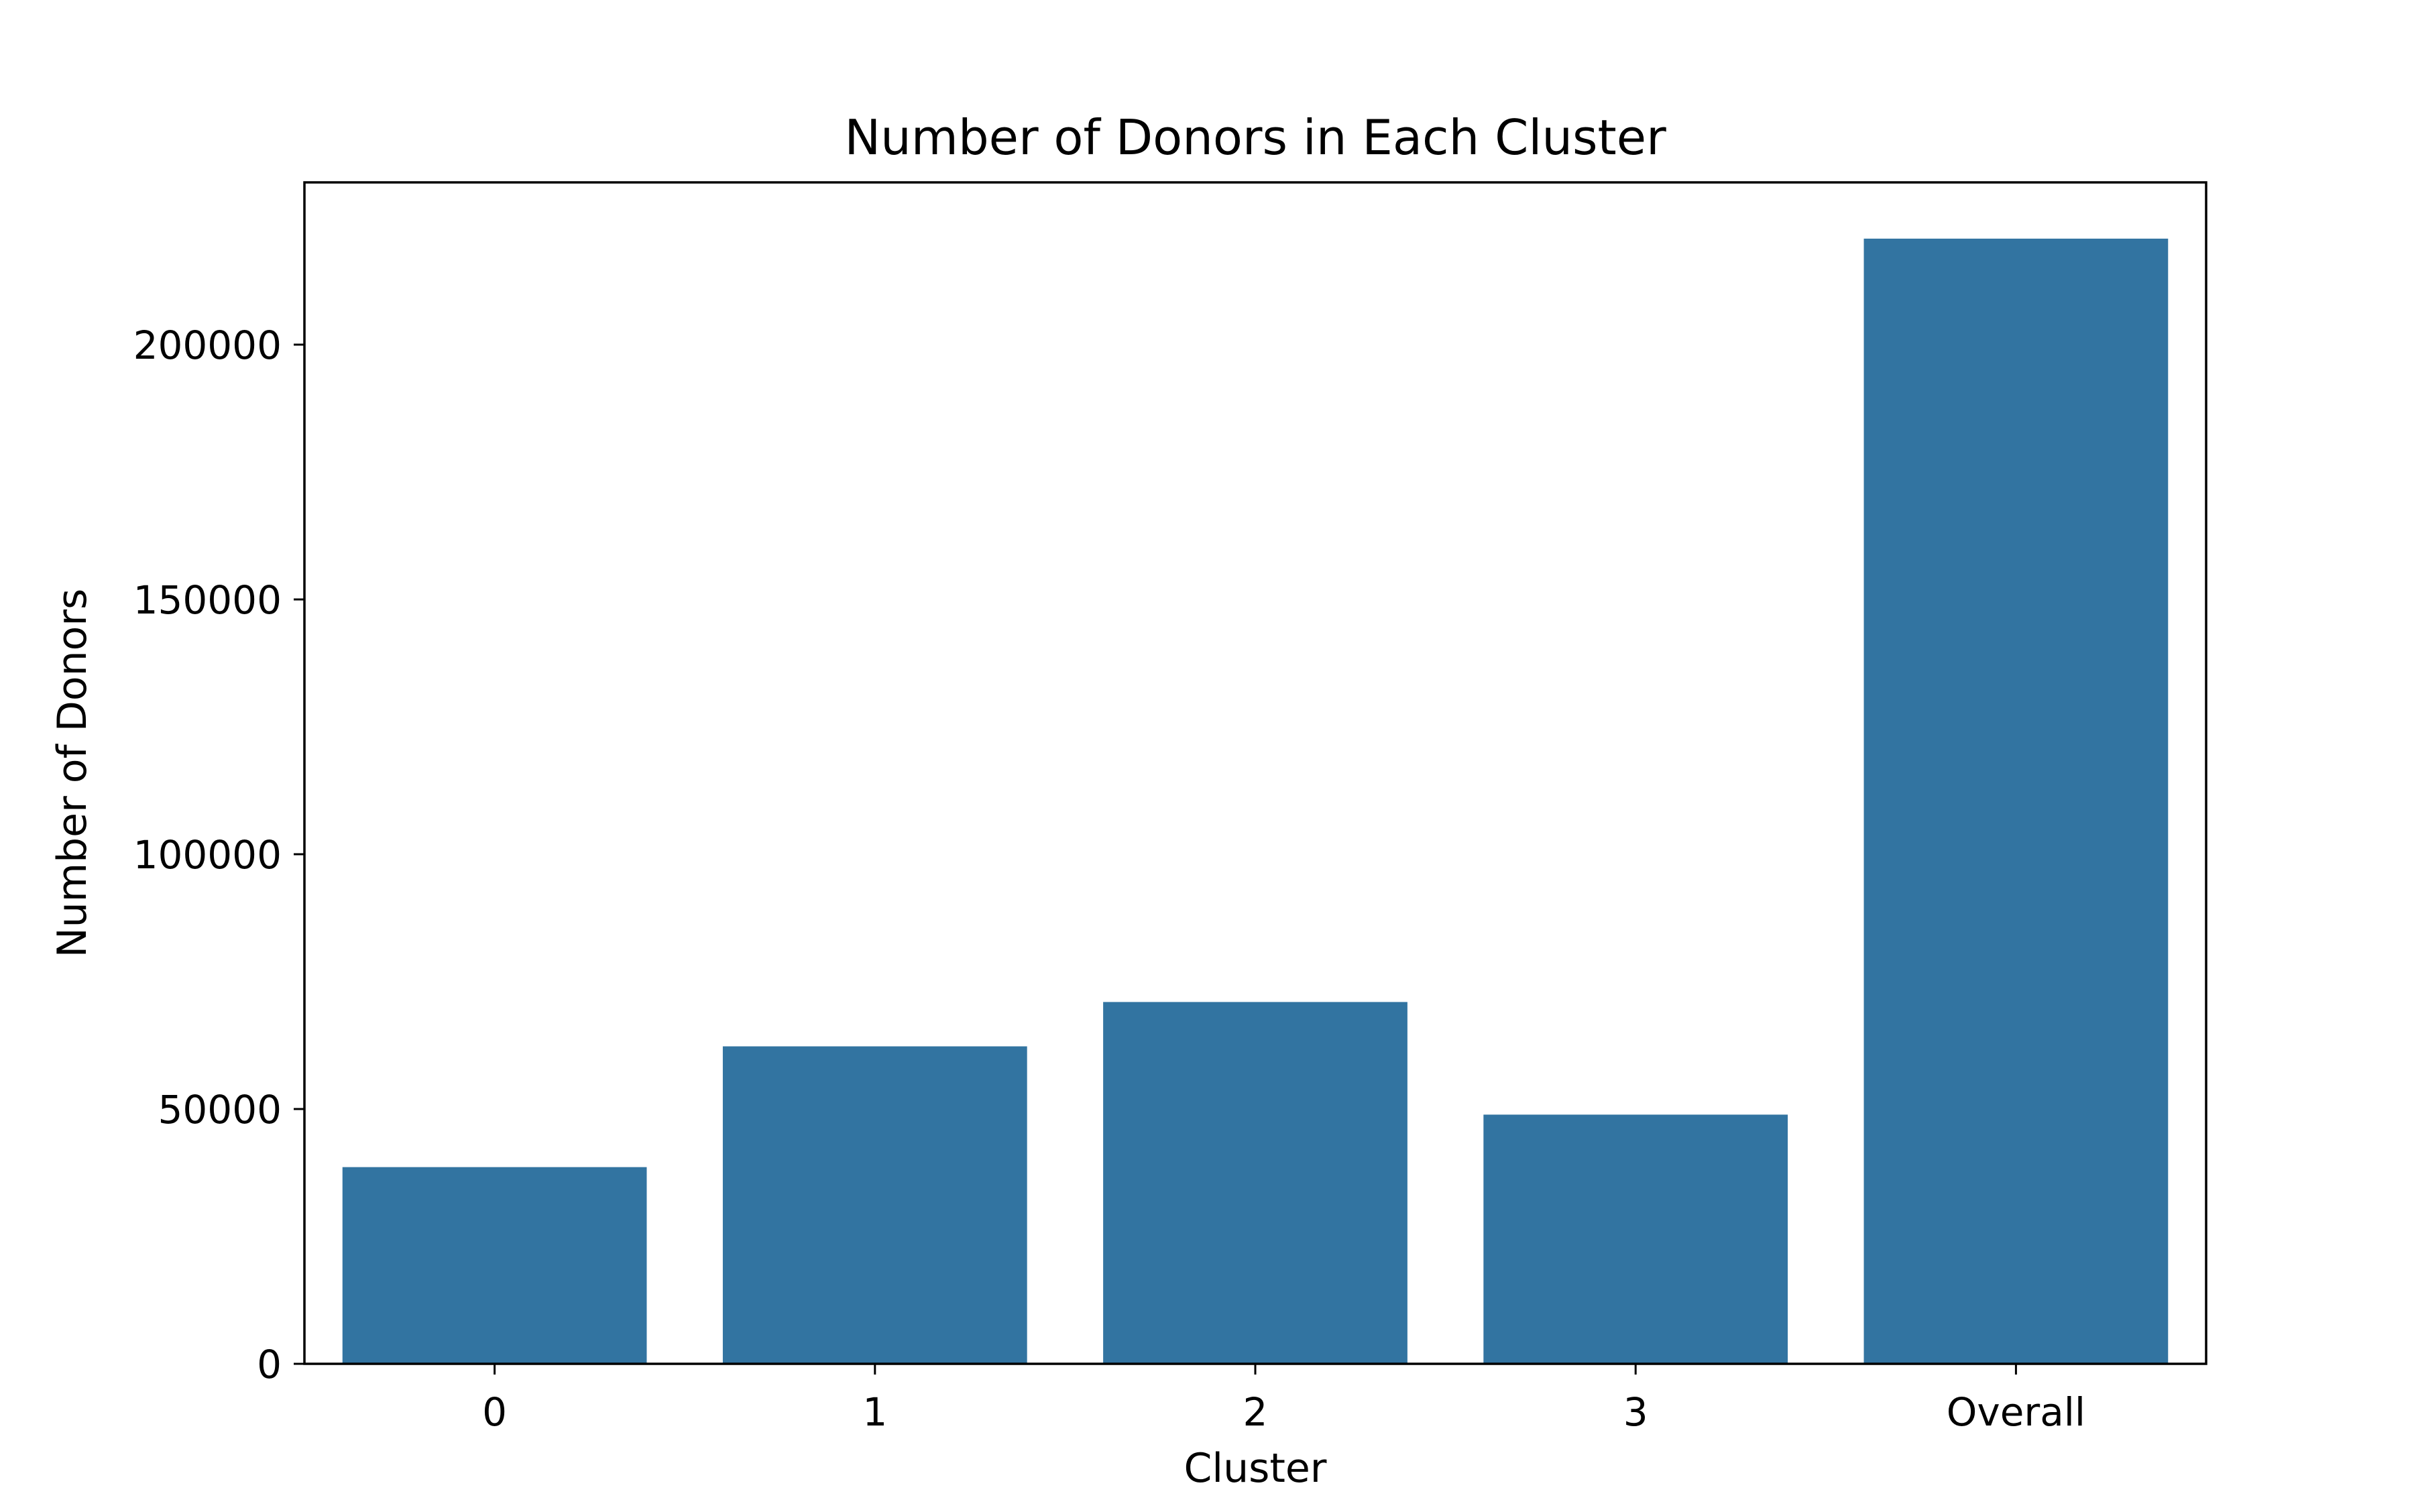 The width and height of the screenshot is (2414, 1512). I want to click on x-tick-label: 1, so click(875, 1412).